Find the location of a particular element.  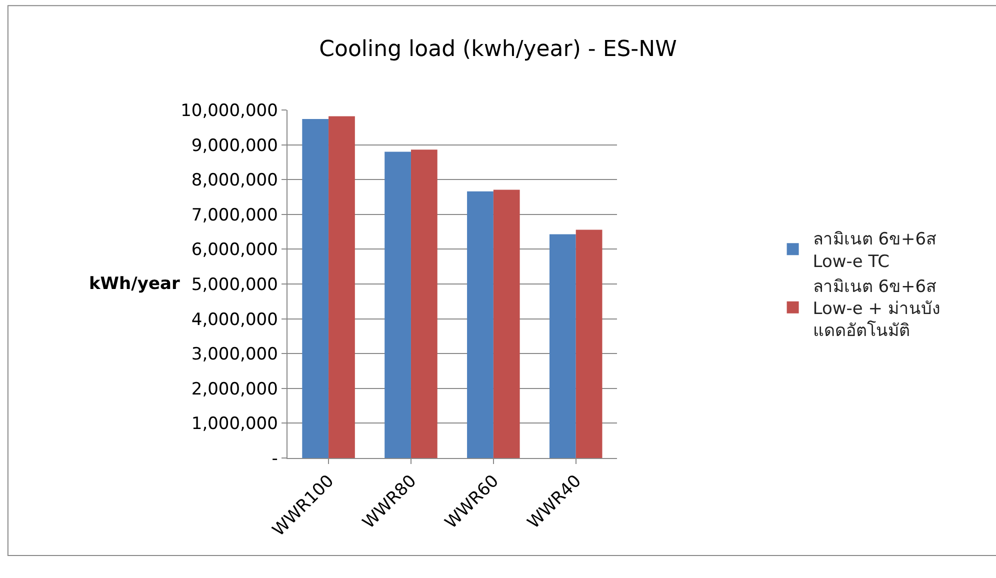

y-tick-label: 6,000,000 is located at coordinates (234, 250).